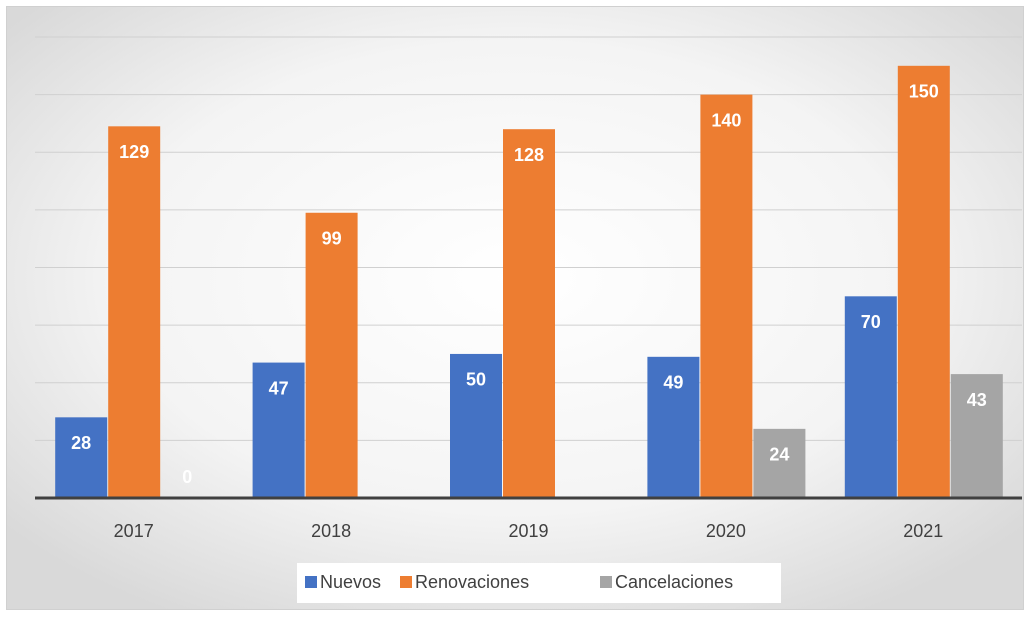 The width and height of the screenshot is (1031, 621). Describe the element at coordinates (923, 531) in the screenshot. I see `x-tick-label: 2021` at that location.